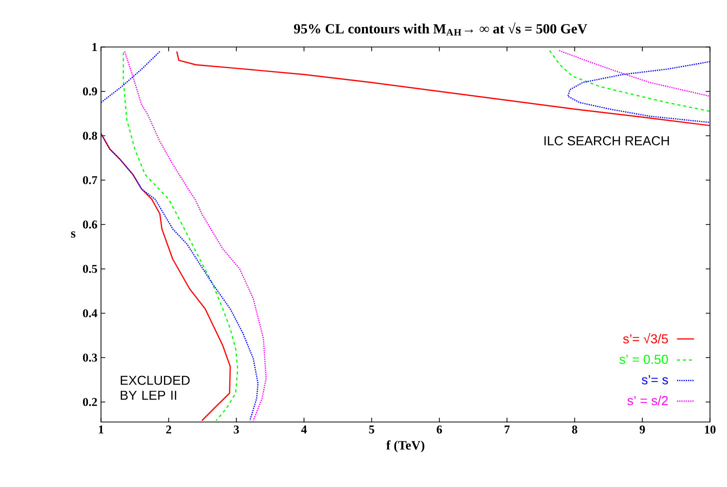  I want to click on y-tick-label: 1, so click(94, 47).